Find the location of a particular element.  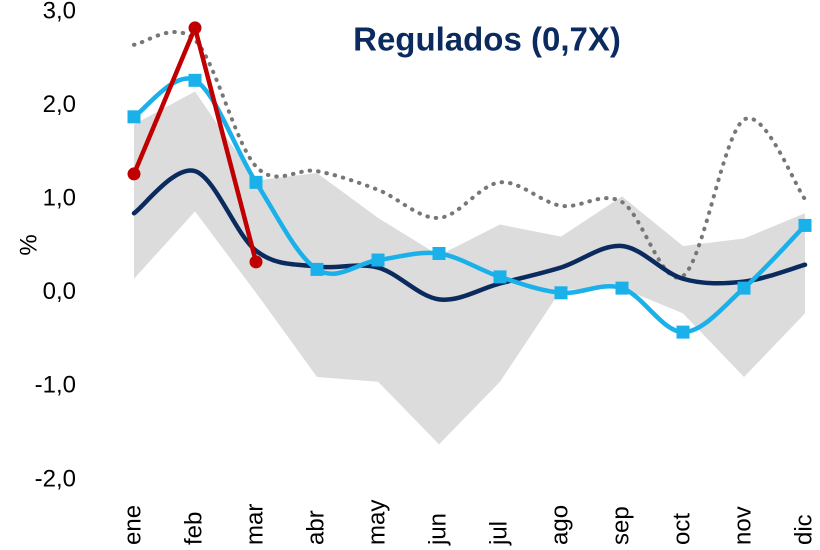

y-tick-label: 0,0 is located at coordinates (59, 291).